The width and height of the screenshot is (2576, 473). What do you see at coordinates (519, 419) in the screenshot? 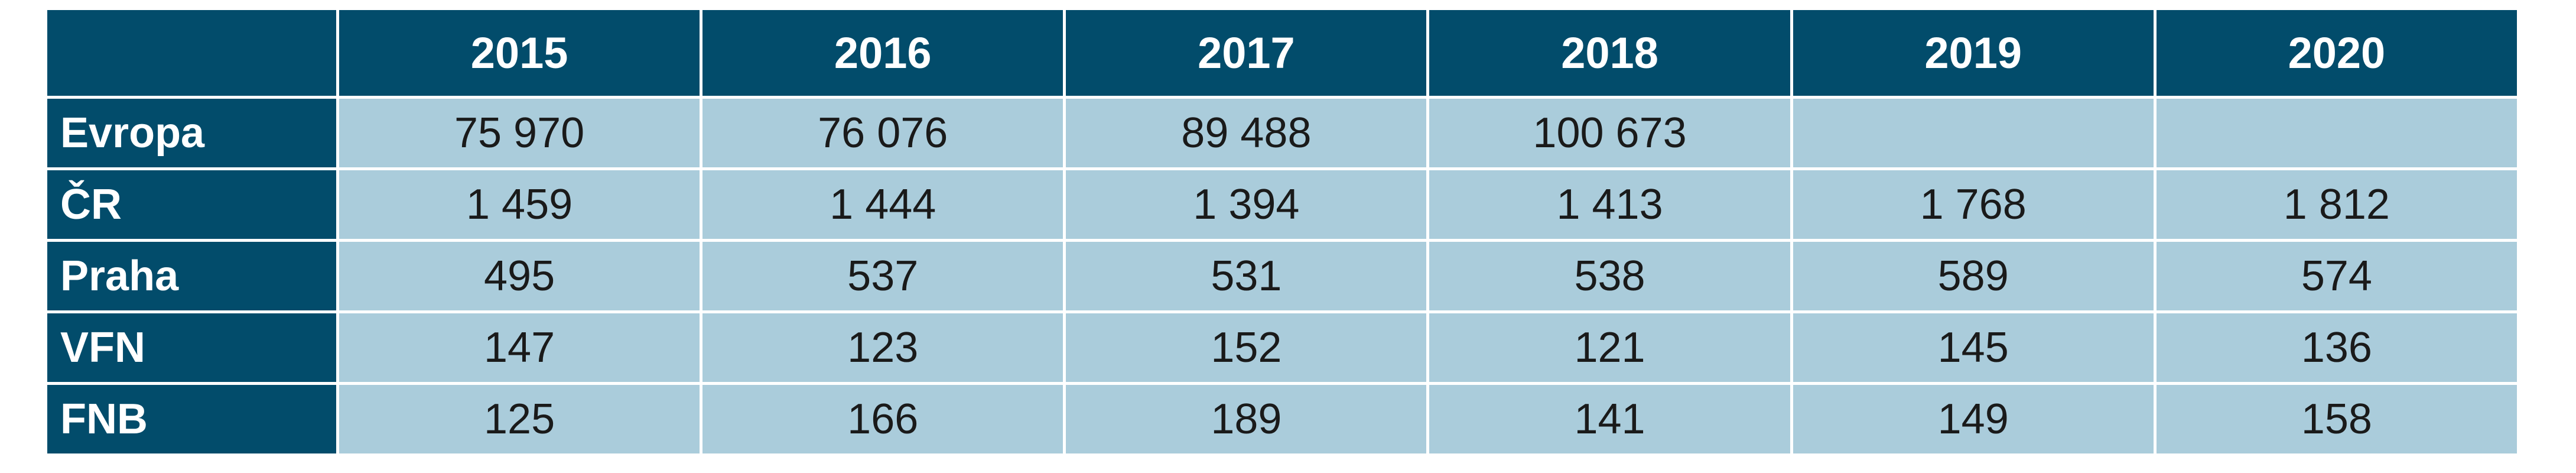
I see `table-cell: 125` at bounding box center [519, 419].